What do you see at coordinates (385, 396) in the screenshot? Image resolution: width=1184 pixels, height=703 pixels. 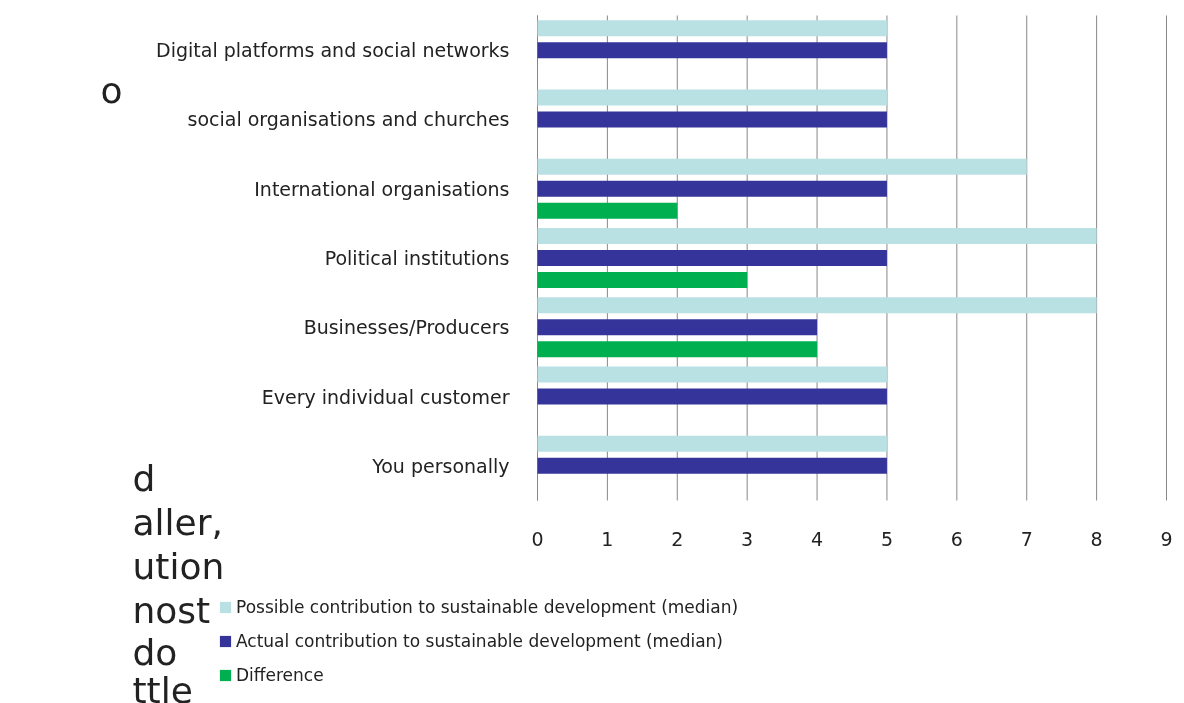 I see `y-tick-label: Every individual customer` at bounding box center [385, 396].